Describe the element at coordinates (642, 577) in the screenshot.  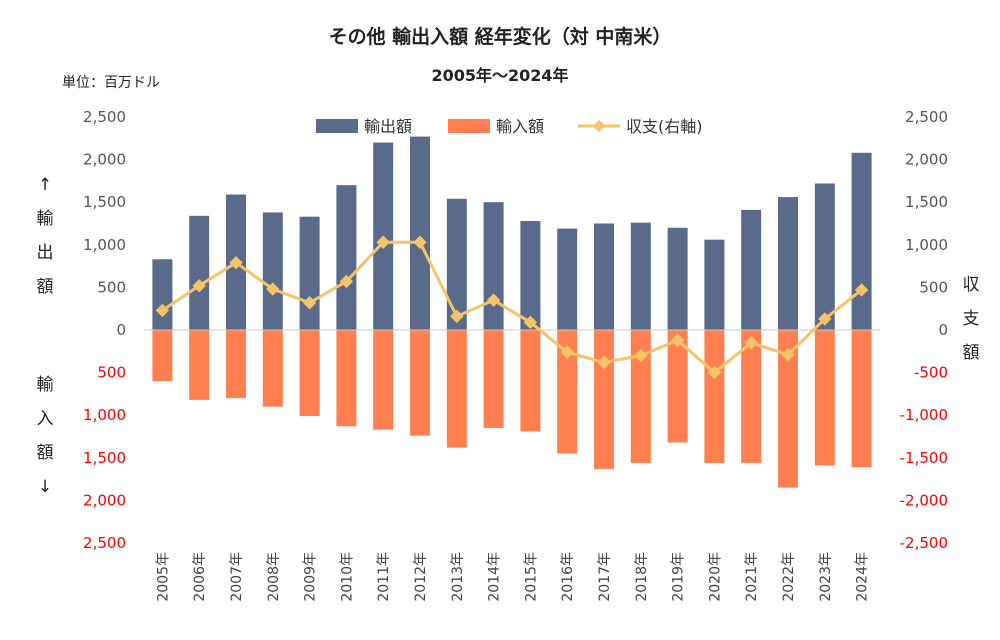
I see `x-tick-label: 2018年` at that location.